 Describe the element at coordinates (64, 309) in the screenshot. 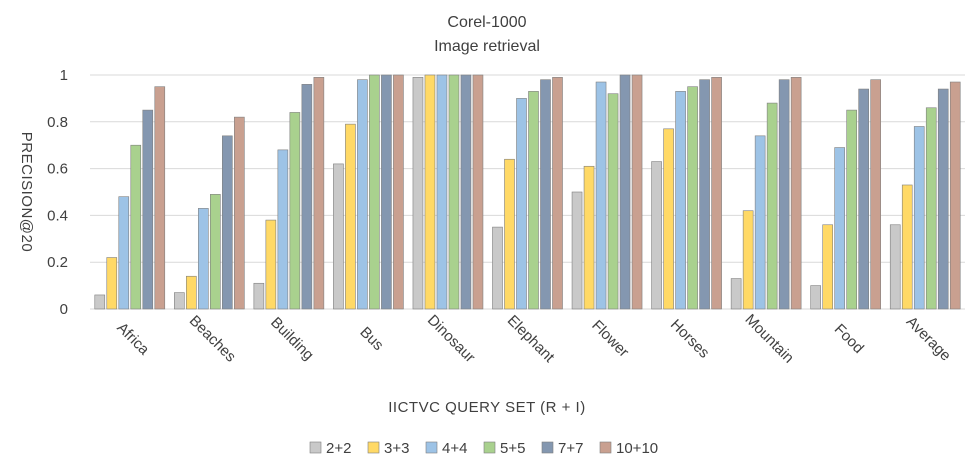

I see `y-tick-label: 0` at that location.